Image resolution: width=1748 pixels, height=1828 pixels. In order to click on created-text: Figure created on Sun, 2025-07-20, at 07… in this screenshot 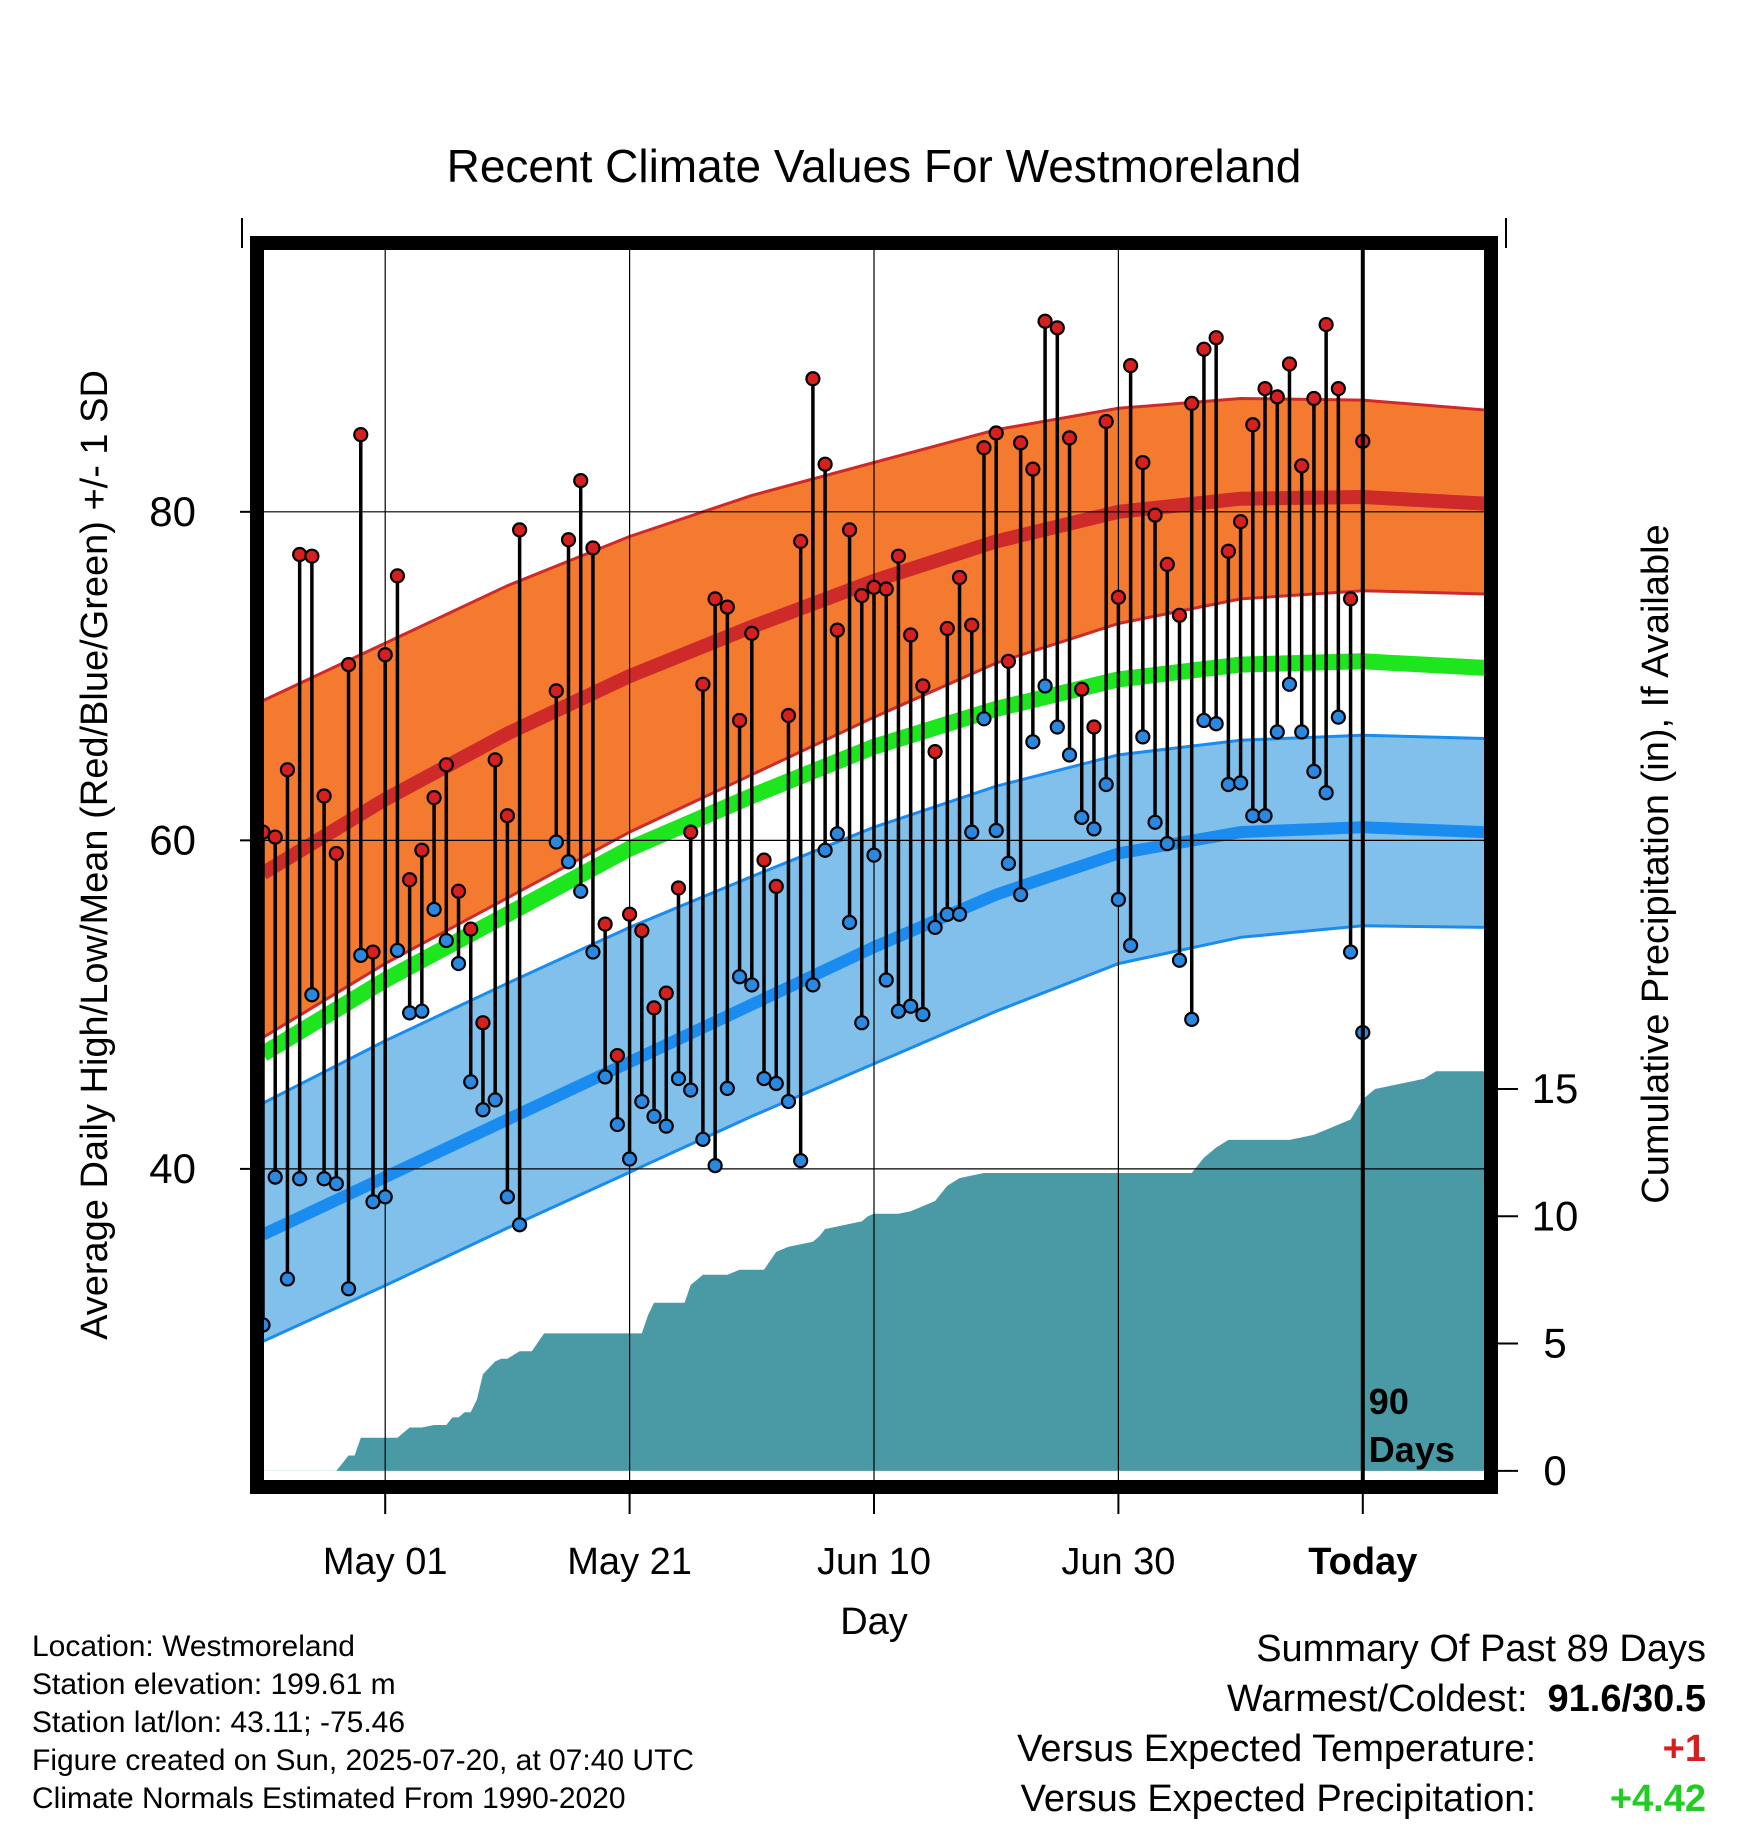, I will do `click(363, 1760)`.